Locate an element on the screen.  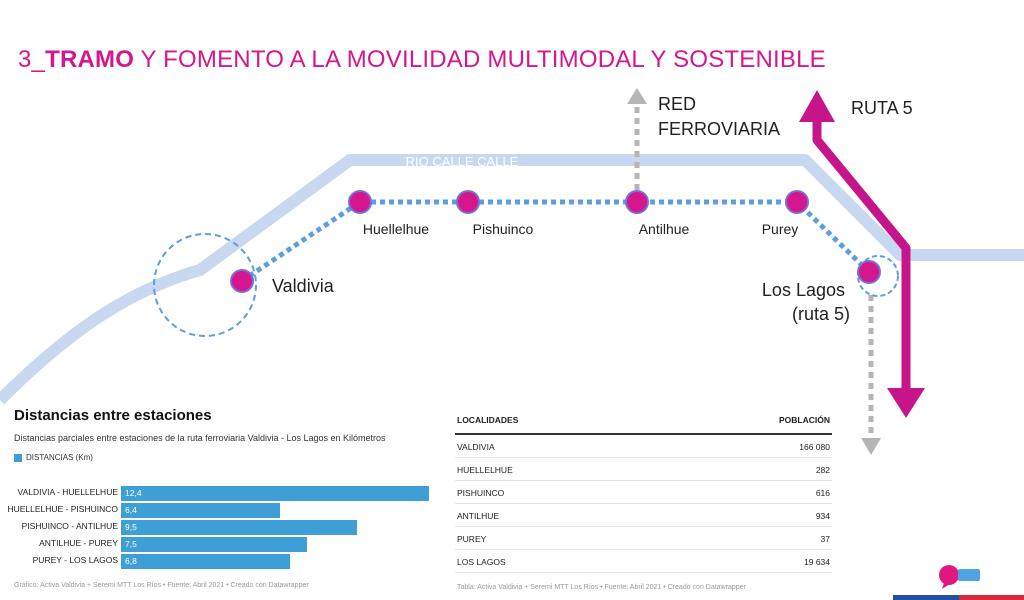
cell-population: 282 is located at coordinates (745, 469).